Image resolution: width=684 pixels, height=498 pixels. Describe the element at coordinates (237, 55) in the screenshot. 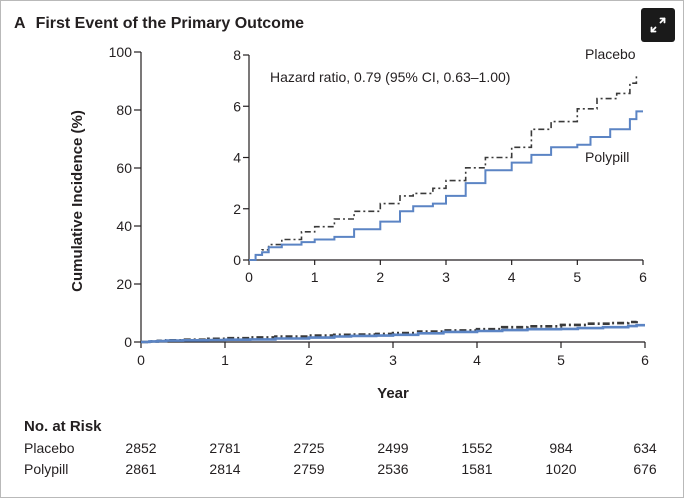

I see `inset-y-tick-label: 8` at that location.